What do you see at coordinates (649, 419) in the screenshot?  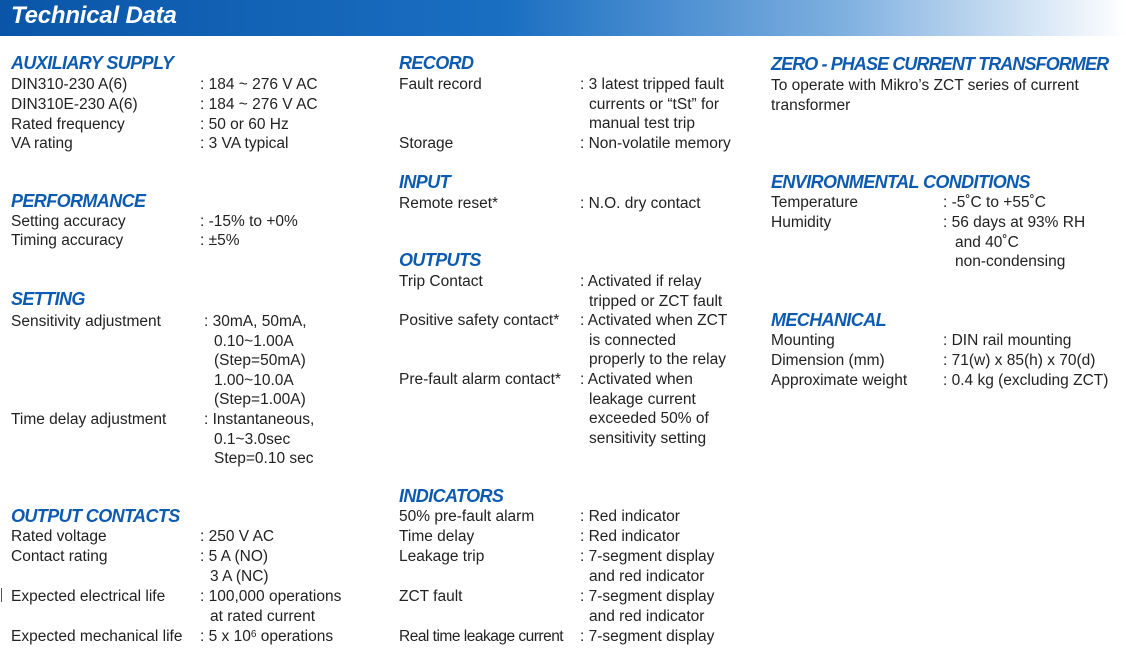 I see `spec-value: exceeded 50% of` at bounding box center [649, 419].